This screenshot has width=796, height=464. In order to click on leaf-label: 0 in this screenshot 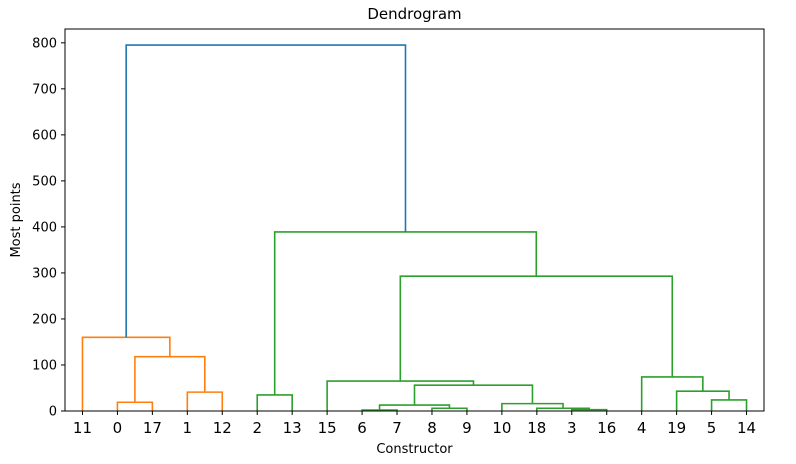, I will do `click(118, 428)`.